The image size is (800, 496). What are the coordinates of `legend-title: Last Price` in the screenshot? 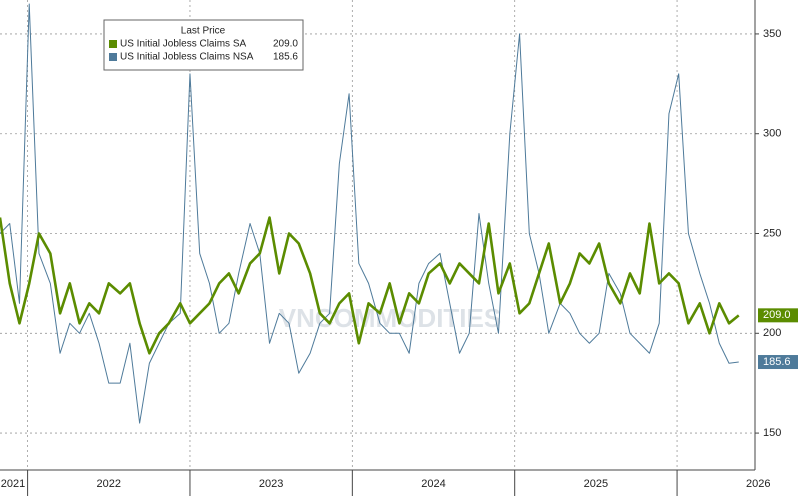 It's located at (203, 31).